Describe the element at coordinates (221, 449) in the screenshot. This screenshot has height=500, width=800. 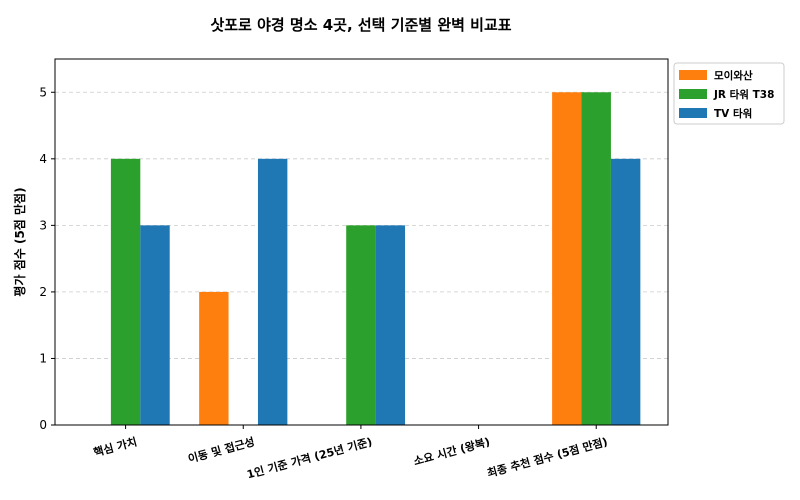
I see `x-tick-label: 이동 및 접근성` at that location.